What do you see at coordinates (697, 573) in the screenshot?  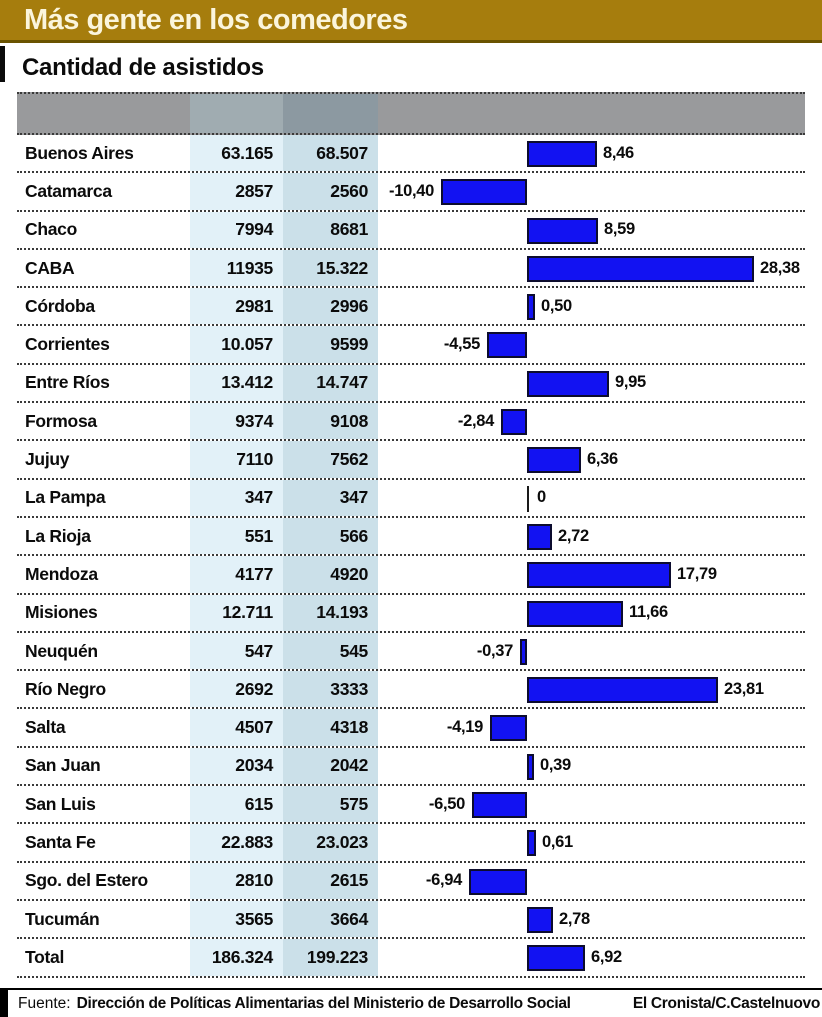 I see `change-label: 17,79` at bounding box center [697, 573].